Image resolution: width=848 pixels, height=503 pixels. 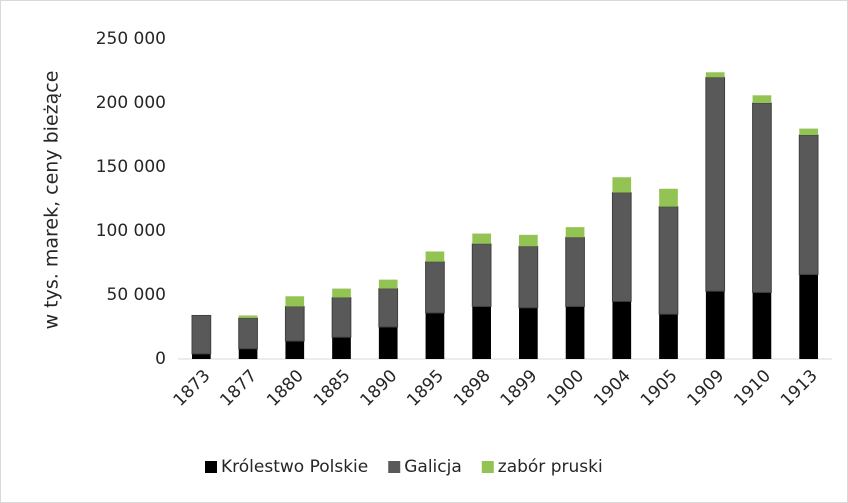 What do you see at coordinates (131, 231) in the screenshot?
I see `y-tick-label: 100 000` at bounding box center [131, 231].